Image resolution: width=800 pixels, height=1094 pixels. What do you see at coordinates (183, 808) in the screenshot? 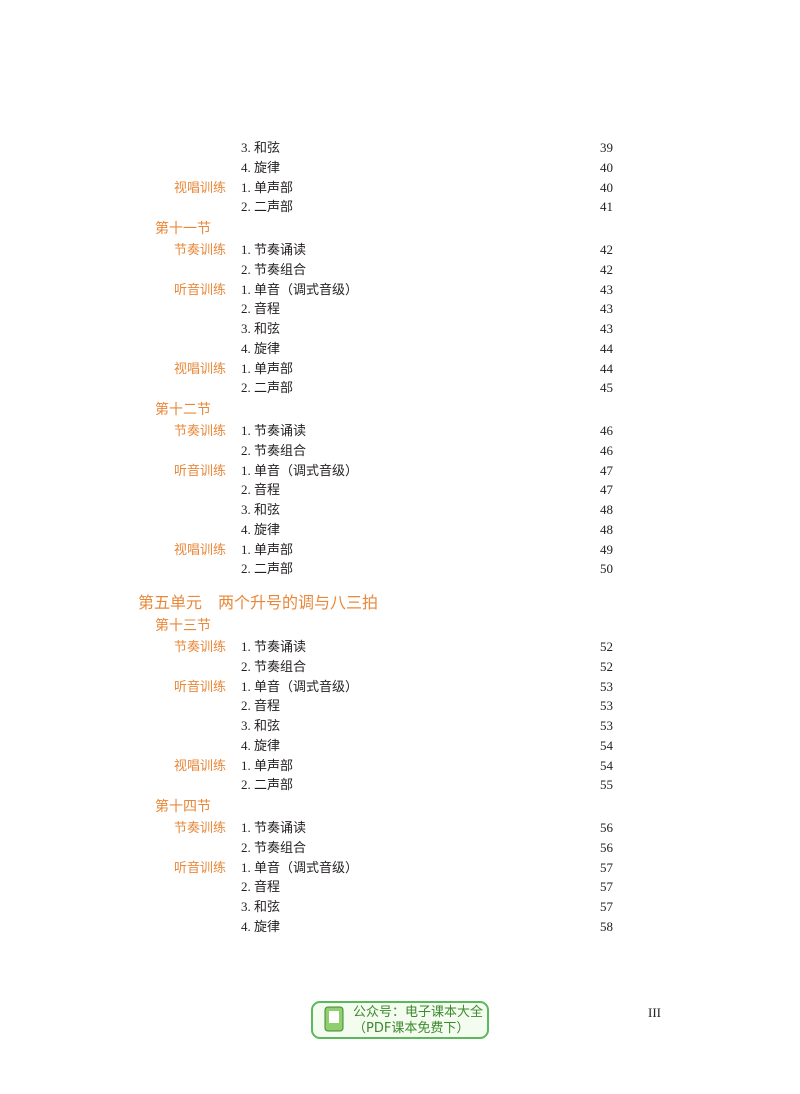
I see `section-heading: 第十四节` at bounding box center [183, 808].